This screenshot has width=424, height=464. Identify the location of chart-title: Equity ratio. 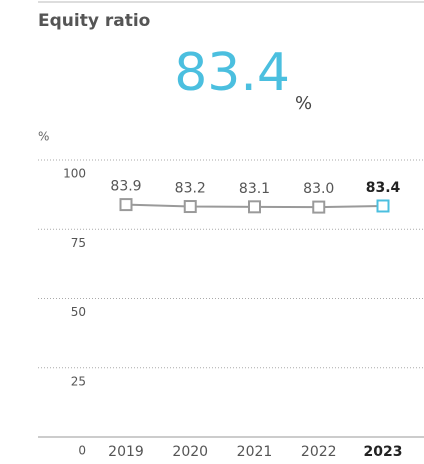
(94, 21).